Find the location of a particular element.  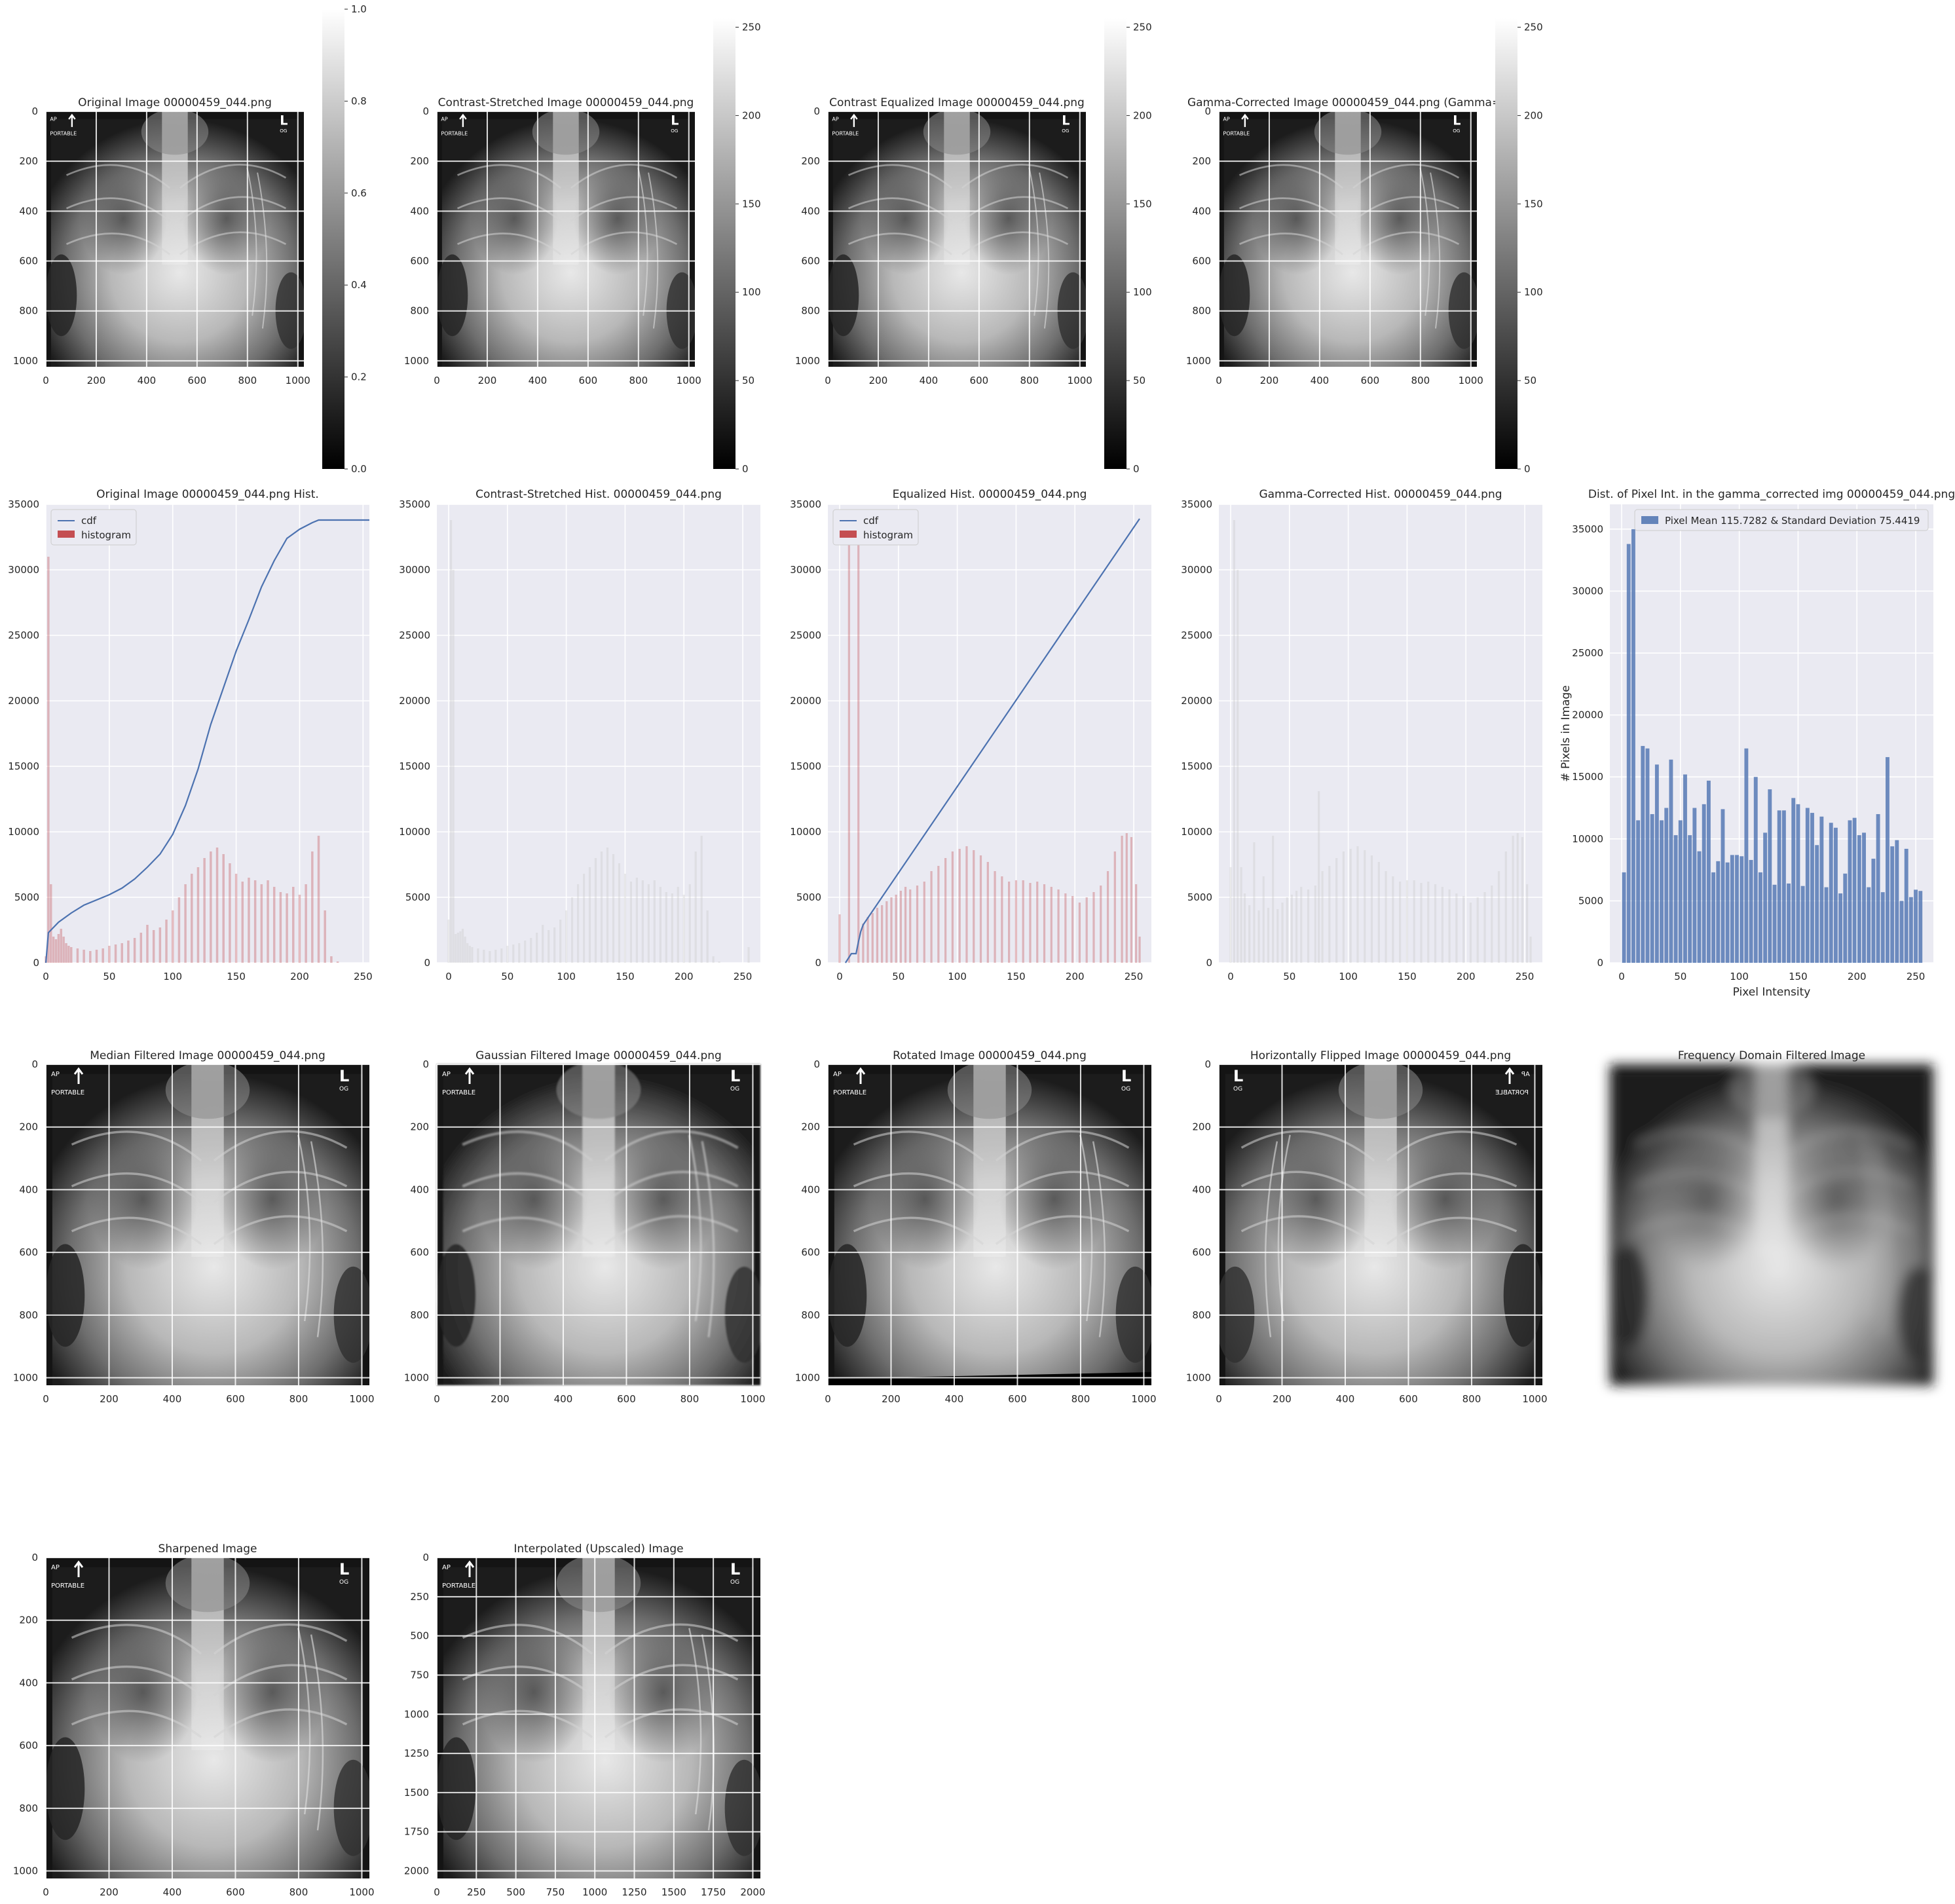

image-panel-equal: AP PORTABLE LOG is located at coordinates (957, 239).